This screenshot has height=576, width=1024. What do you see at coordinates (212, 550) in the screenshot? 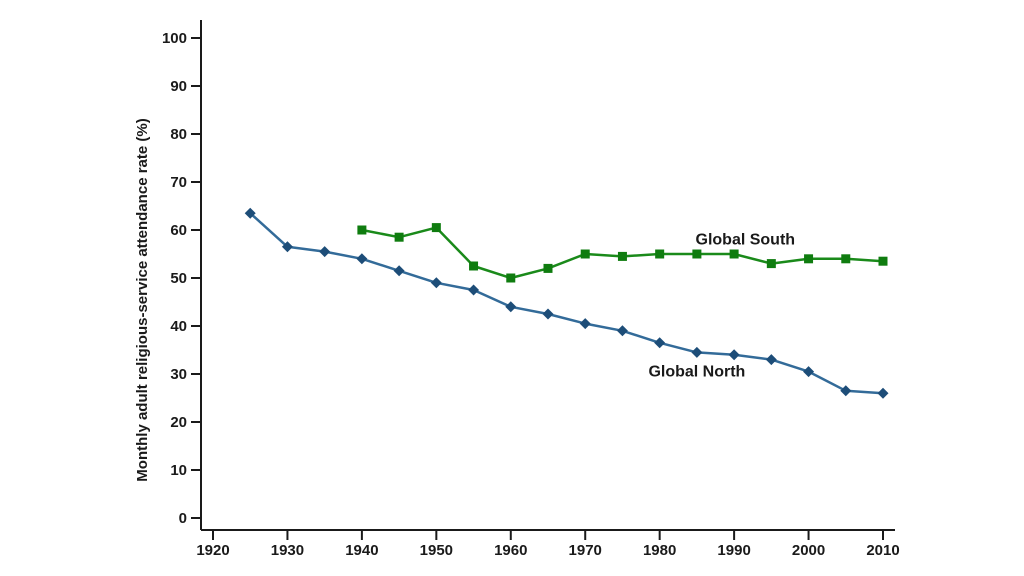
I see `x-tick-label: 1920` at bounding box center [212, 550].